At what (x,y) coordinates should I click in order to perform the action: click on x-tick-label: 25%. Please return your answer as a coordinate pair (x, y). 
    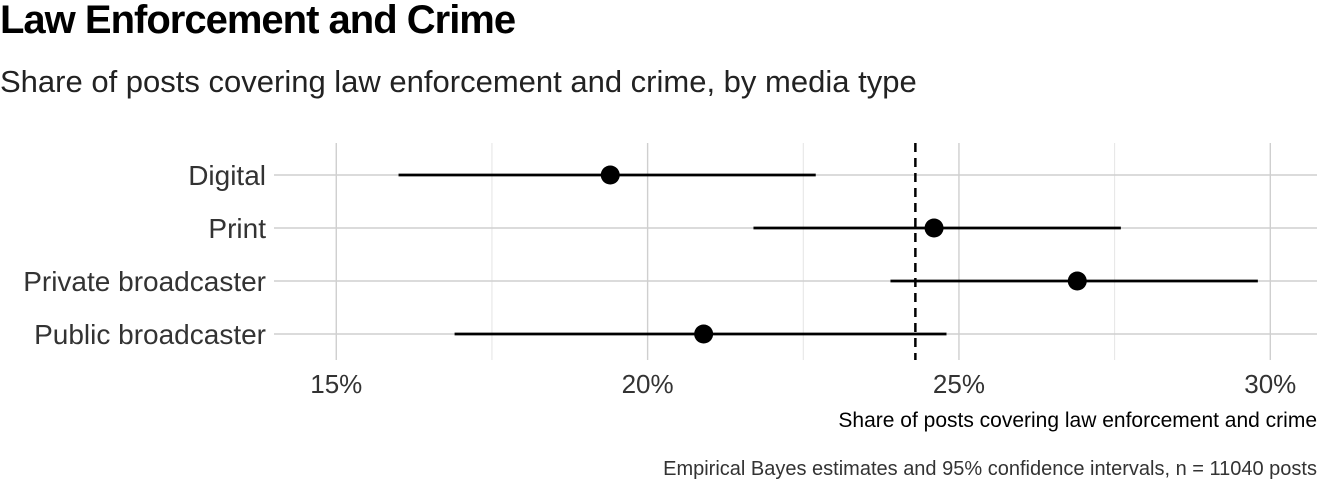
    Looking at the image, I should click on (959, 384).